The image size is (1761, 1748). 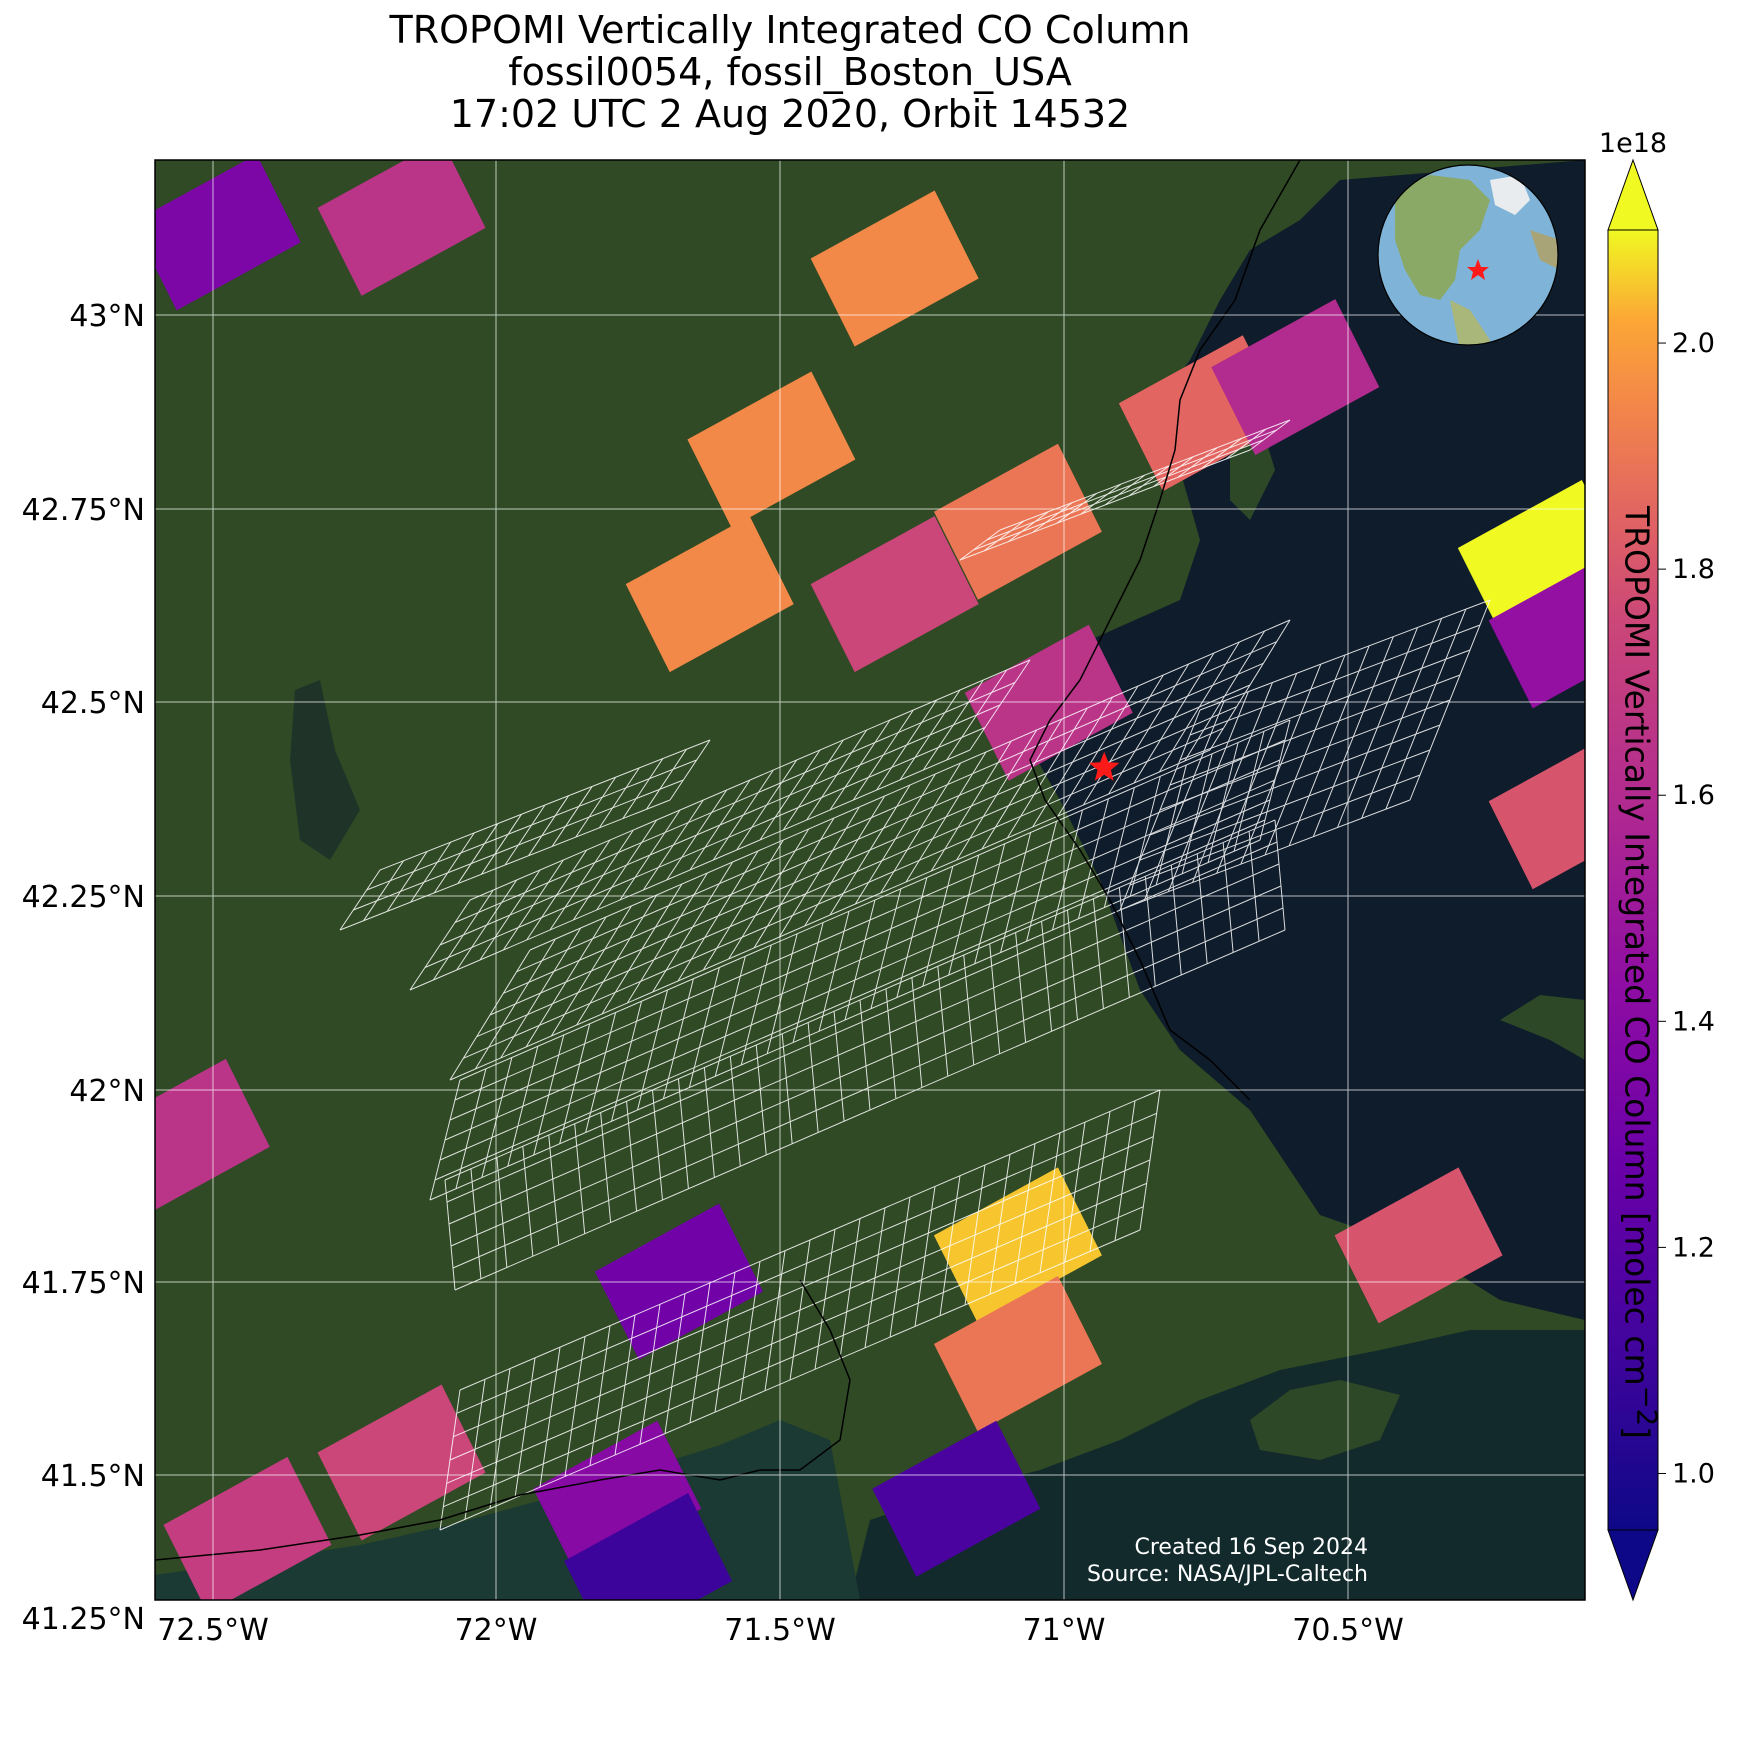 I want to click on y-tick-label: 41.75°N, so click(x=83, y=1283).